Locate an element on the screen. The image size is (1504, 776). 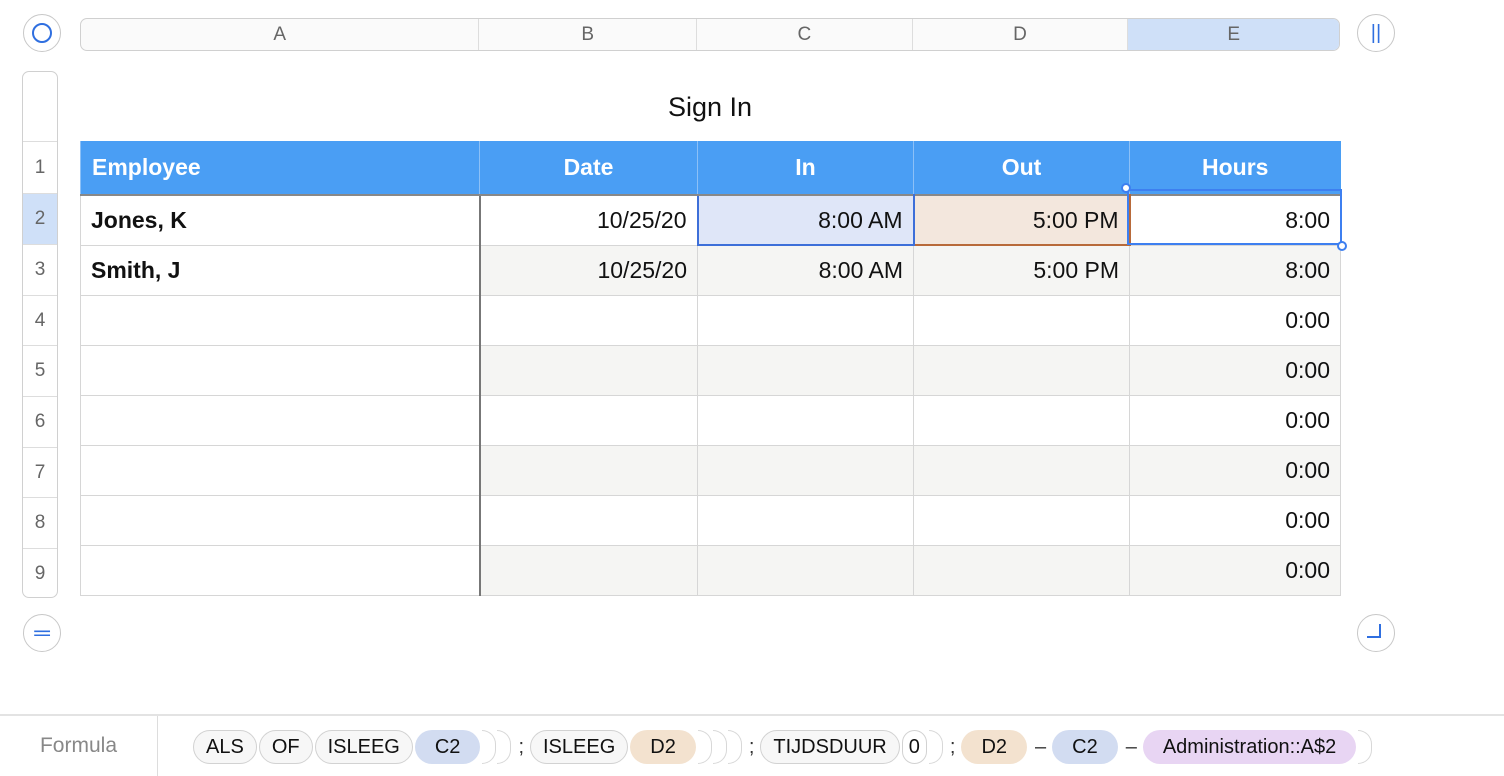
cell-d6 is located at coordinates (1021, 420).